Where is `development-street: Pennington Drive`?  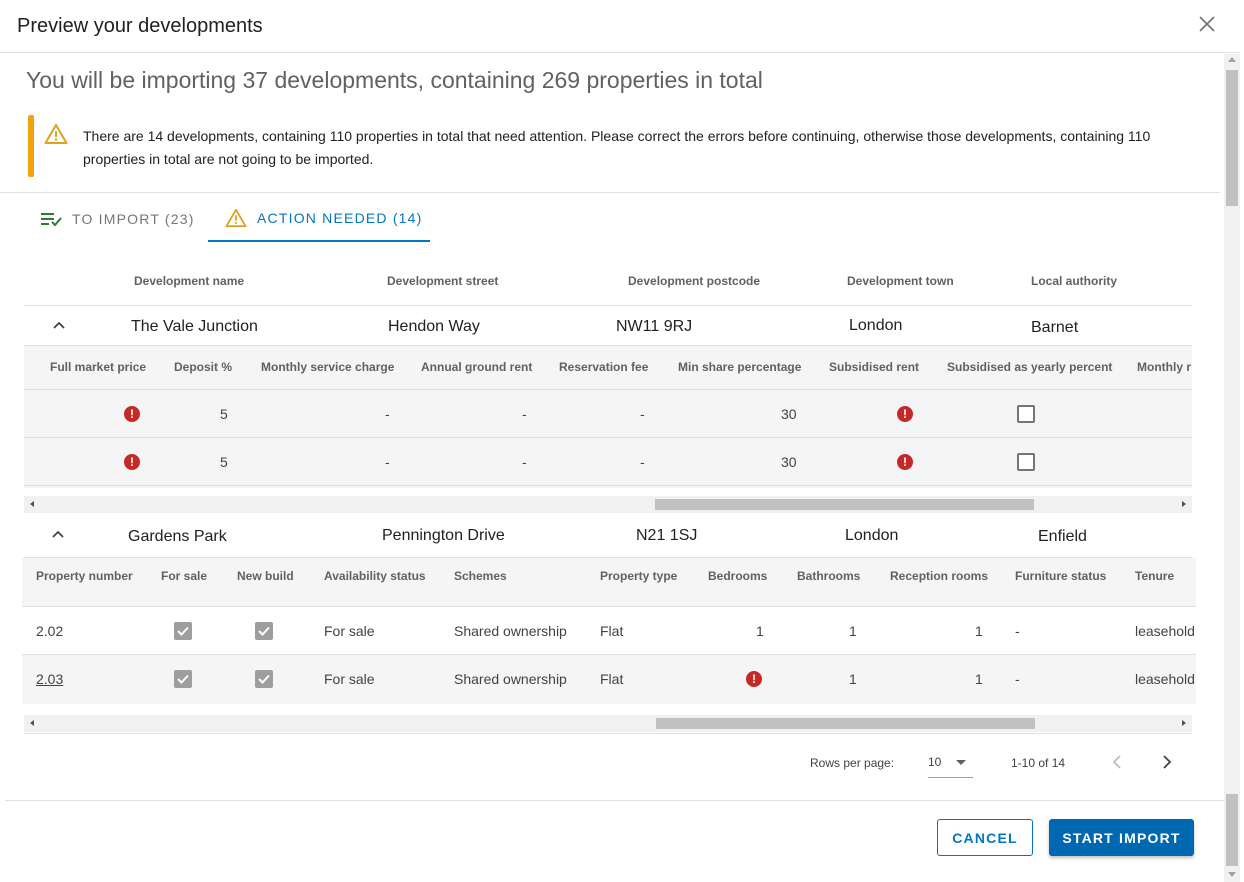
development-street: Pennington Drive is located at coordinates (443, 535).